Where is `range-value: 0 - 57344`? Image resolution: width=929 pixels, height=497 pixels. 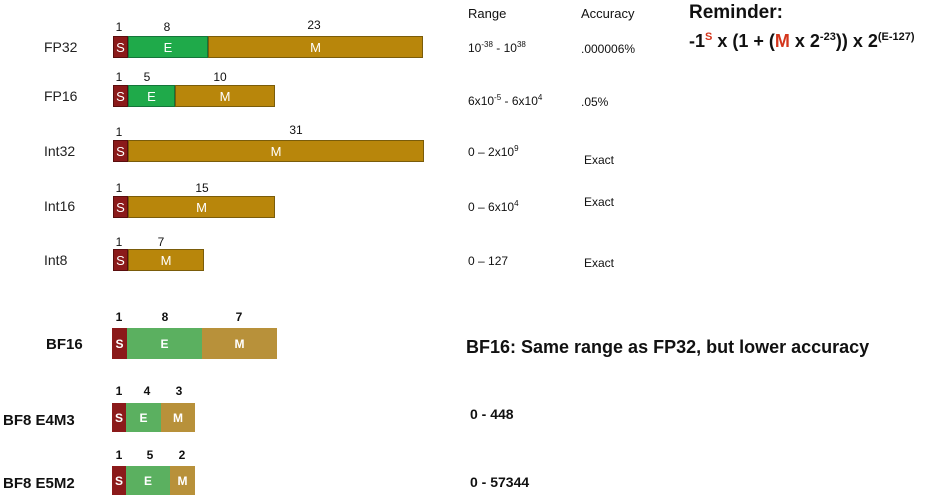
range-value: 0 - 57344 is located at coordinates (500, 482).